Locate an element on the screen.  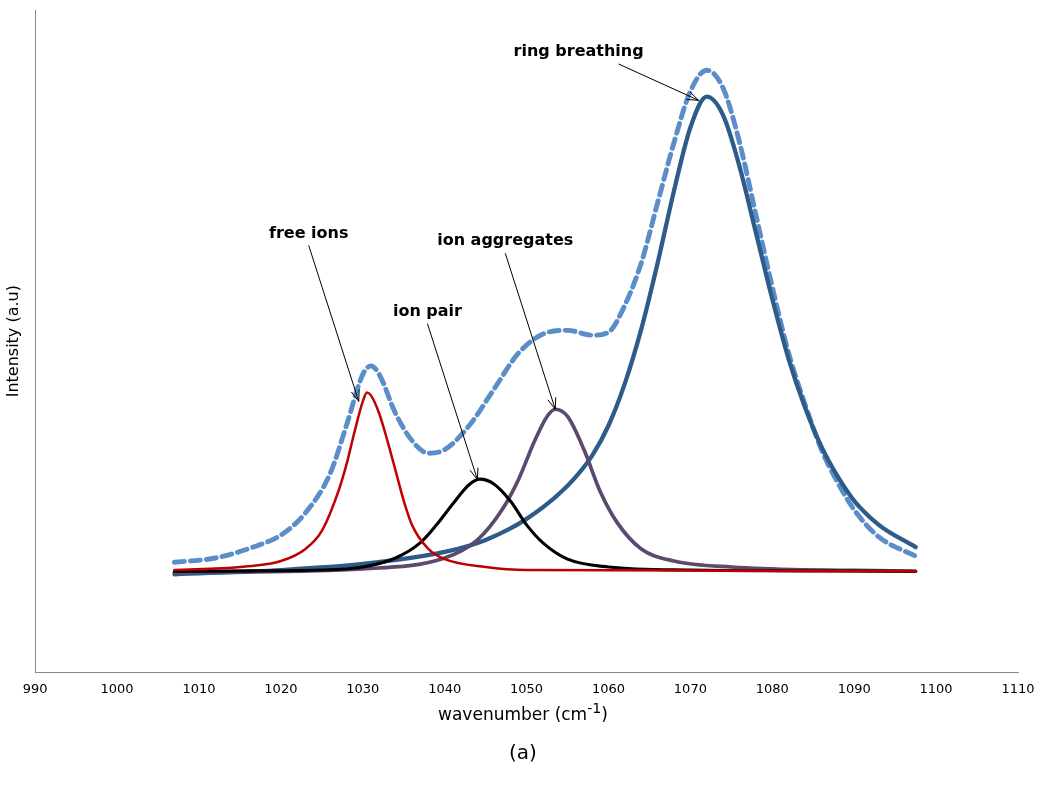
x-axis-title: wavenumber (cm$^{-1}$) is located at coordinates (523, 712).